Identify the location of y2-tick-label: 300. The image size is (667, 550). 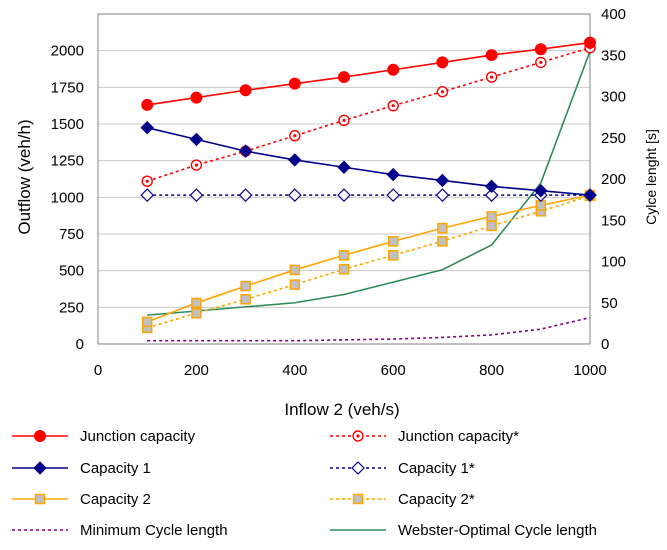
(613, 97).